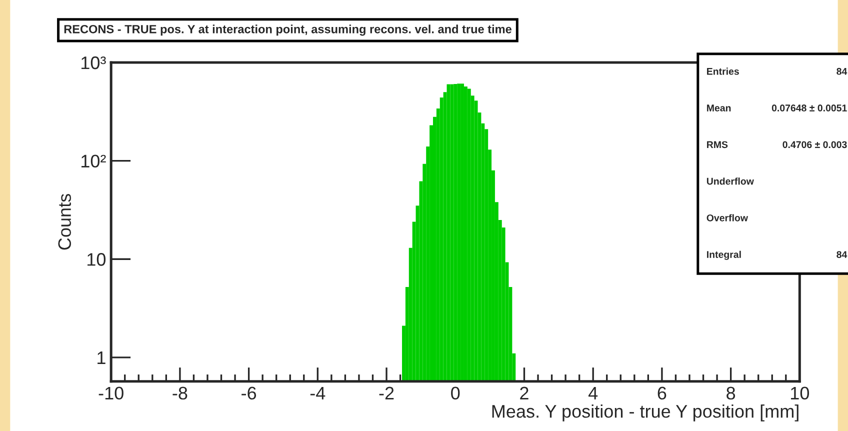 This screenshot has width=848, height=431. Describe the element at coordinates (94, 63) in the screenshot. I see `y-tick-label: 10³` at that location.